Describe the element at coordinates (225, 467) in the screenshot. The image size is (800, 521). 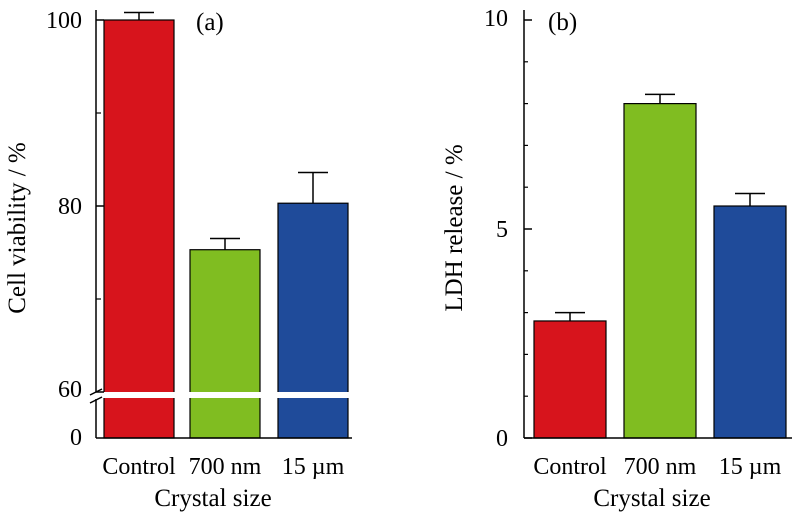
I see `panel-a-category-label-1: 700 nm` at that location.